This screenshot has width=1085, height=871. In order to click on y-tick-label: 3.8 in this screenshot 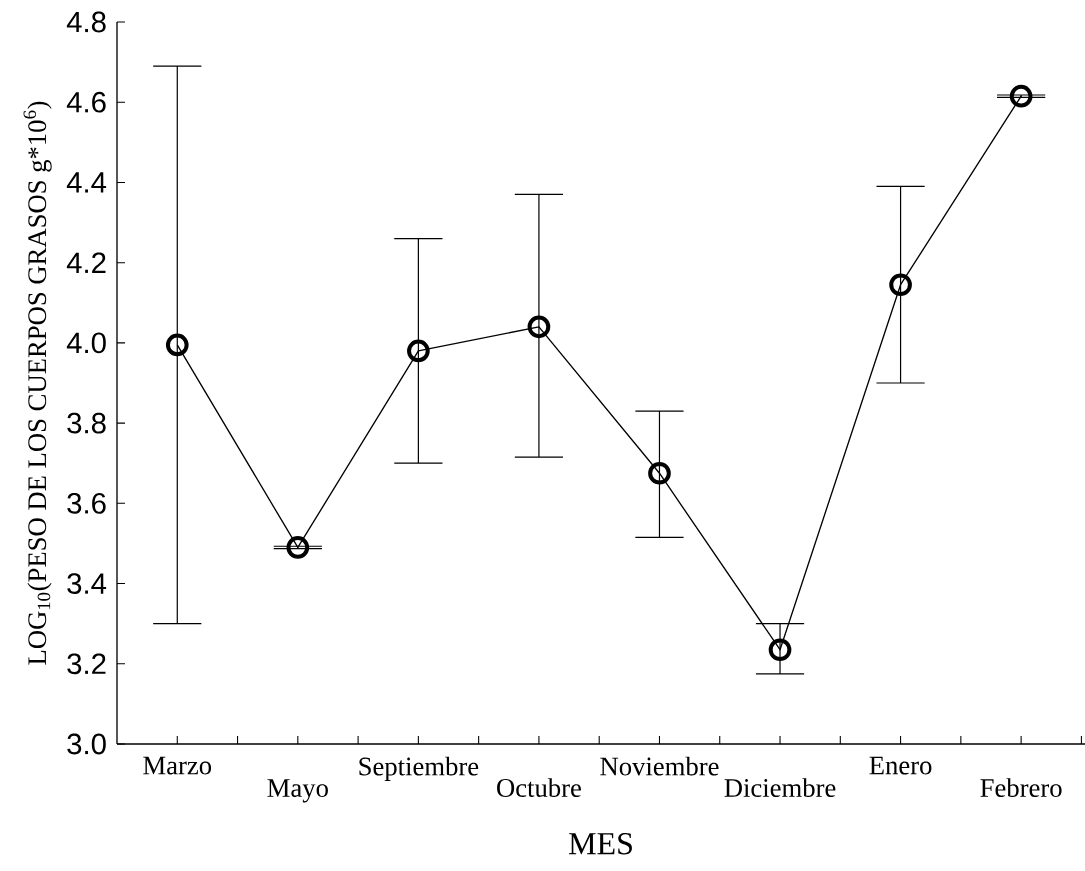, I will do `click(86, 423)`.